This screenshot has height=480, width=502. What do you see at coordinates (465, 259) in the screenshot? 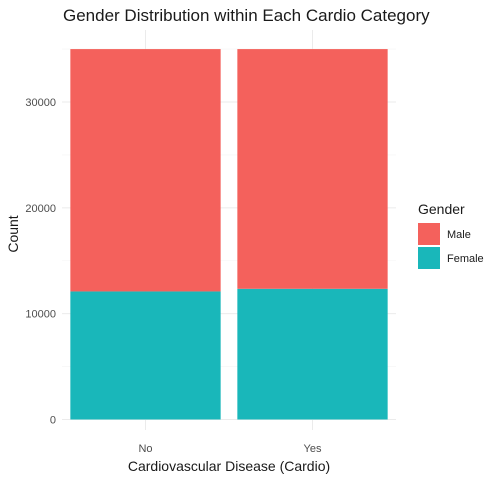
I see `legend-label-female: Female` at bounding box center [465, 259].